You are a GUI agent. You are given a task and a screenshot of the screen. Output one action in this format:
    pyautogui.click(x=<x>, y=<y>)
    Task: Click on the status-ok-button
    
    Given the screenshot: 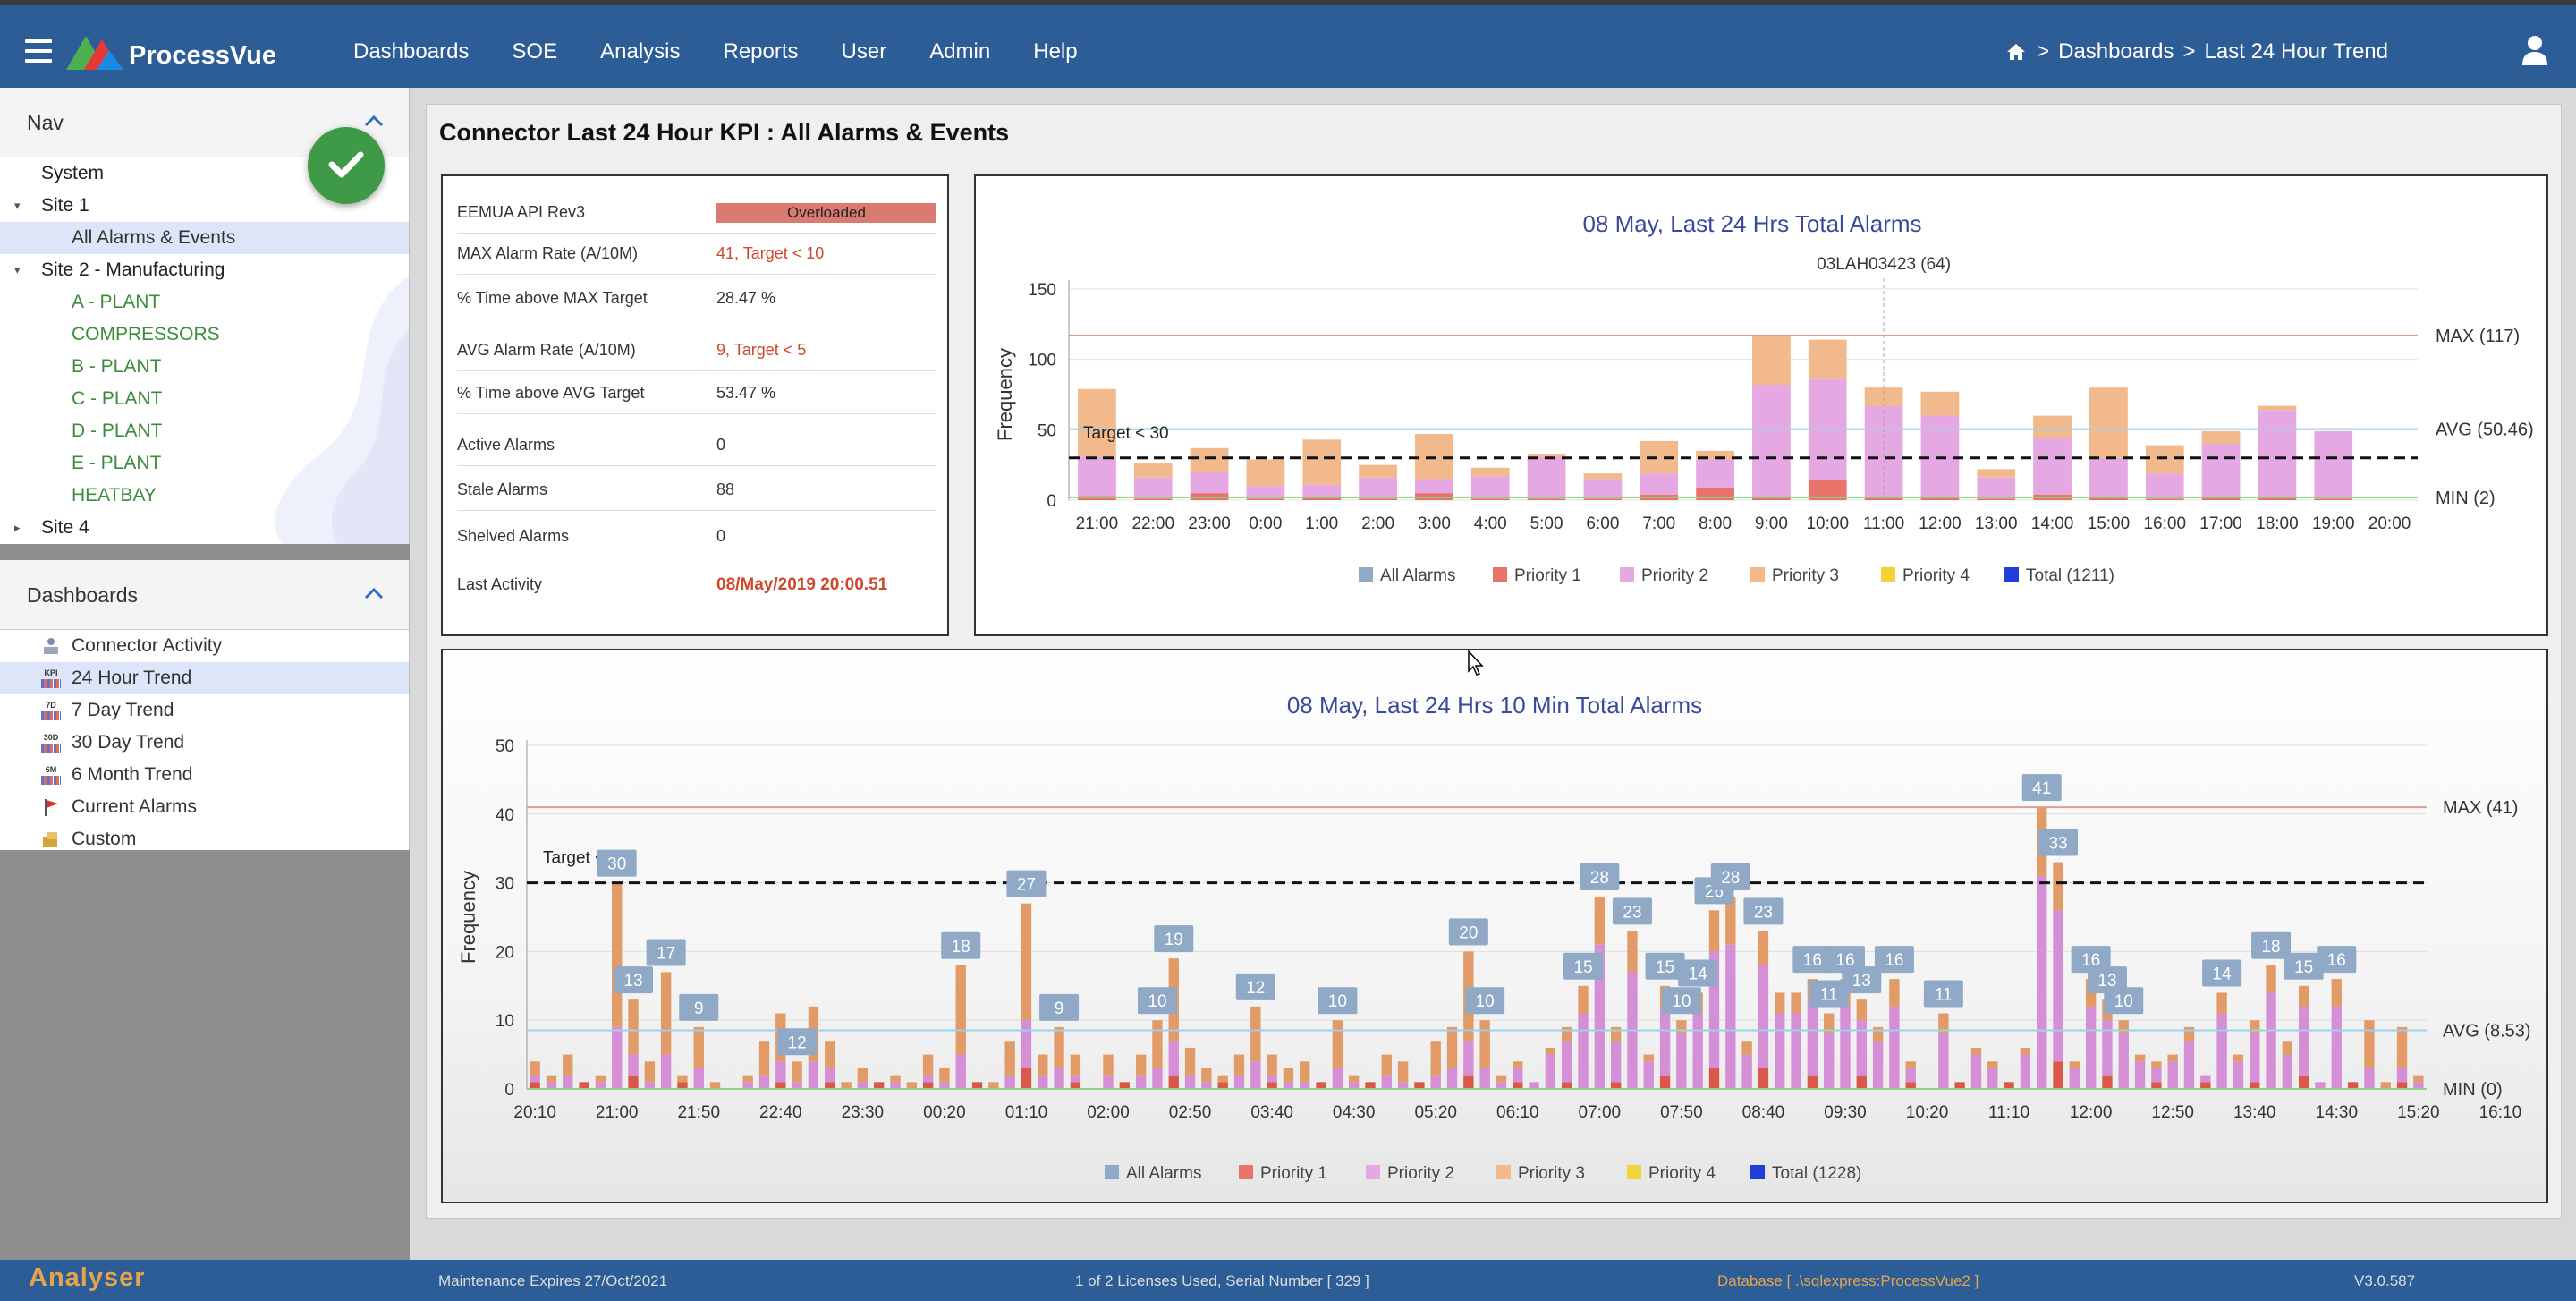 What is the action you would take?
    pyautogui.click(x=346, y=165)
    